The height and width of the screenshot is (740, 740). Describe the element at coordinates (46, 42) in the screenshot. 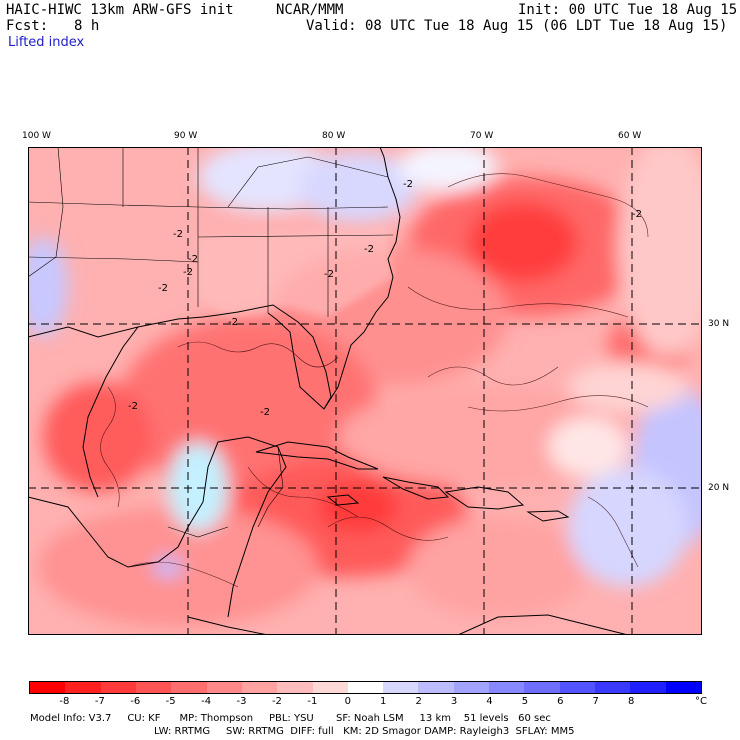

I see `field-name: Lifted index` at that location.